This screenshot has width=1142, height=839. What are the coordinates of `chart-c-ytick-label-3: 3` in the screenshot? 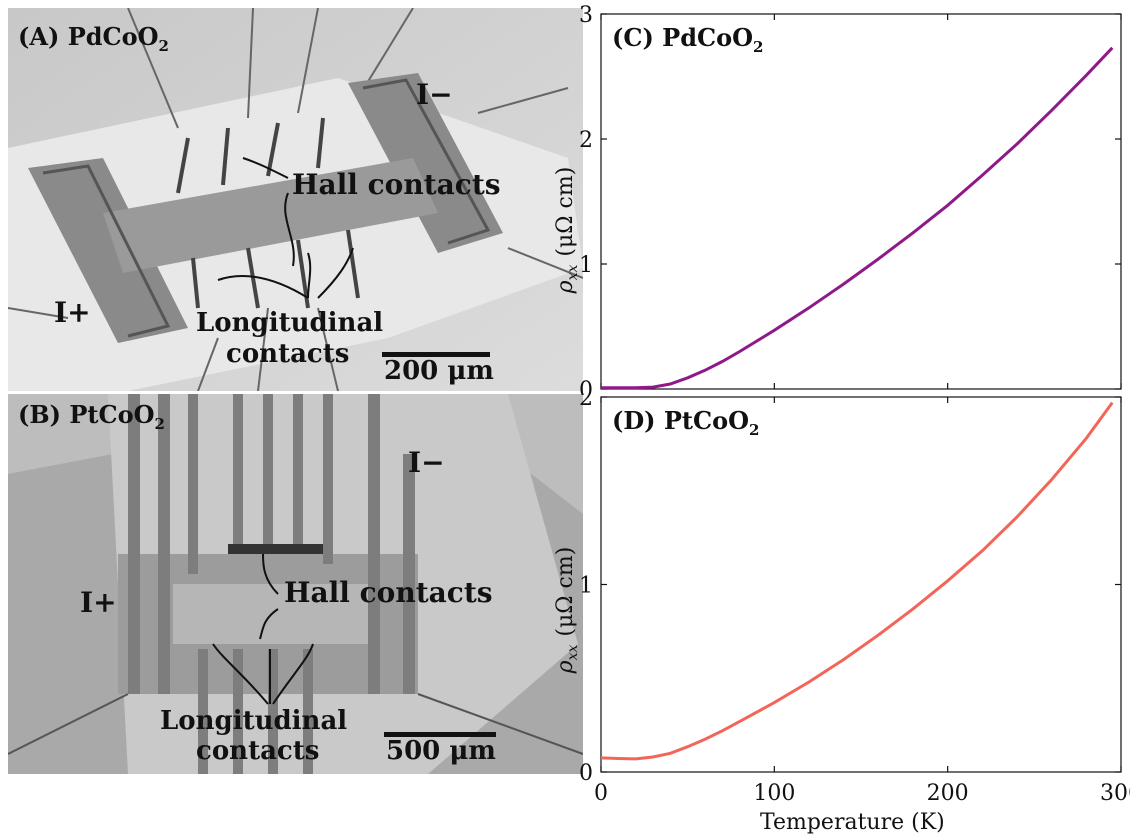 It's located at (586, 15).